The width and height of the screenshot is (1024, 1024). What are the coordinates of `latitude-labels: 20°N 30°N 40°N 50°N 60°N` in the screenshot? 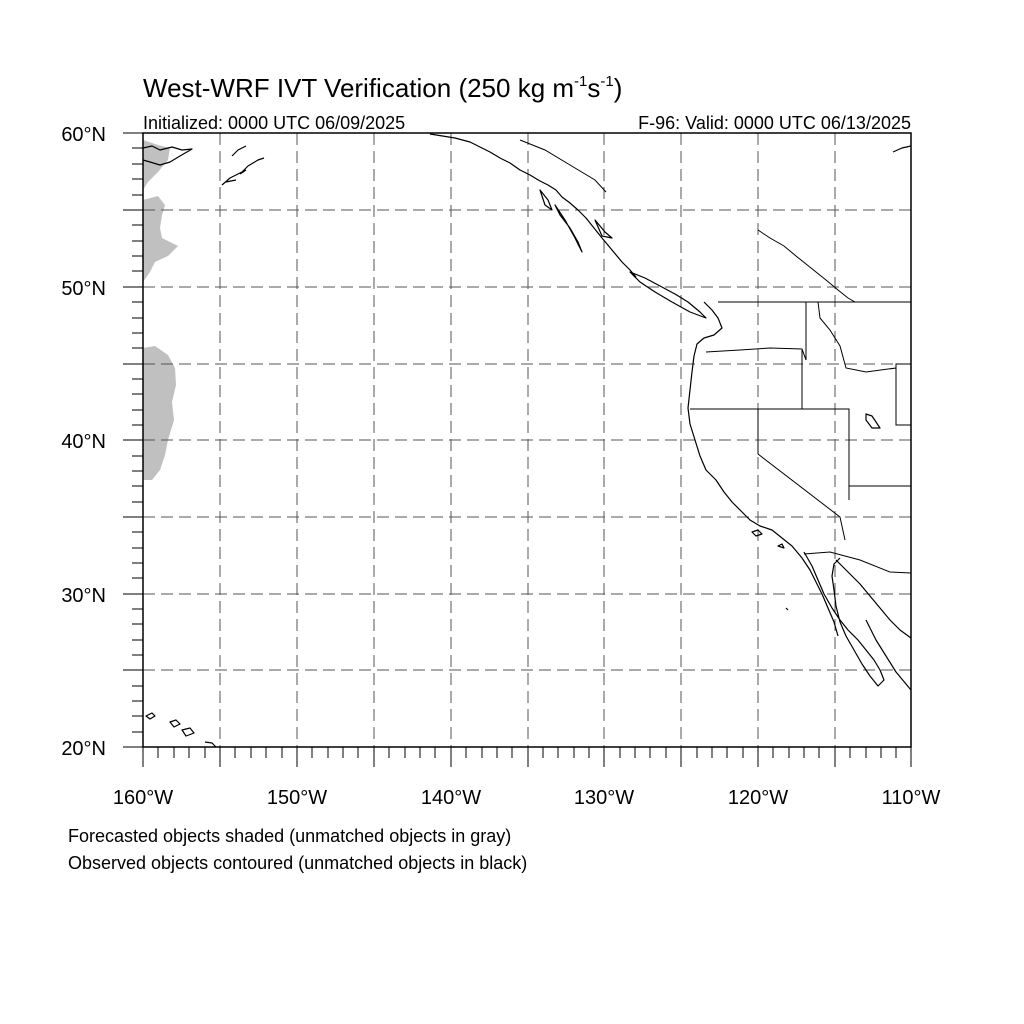 It's located at (83, 442).